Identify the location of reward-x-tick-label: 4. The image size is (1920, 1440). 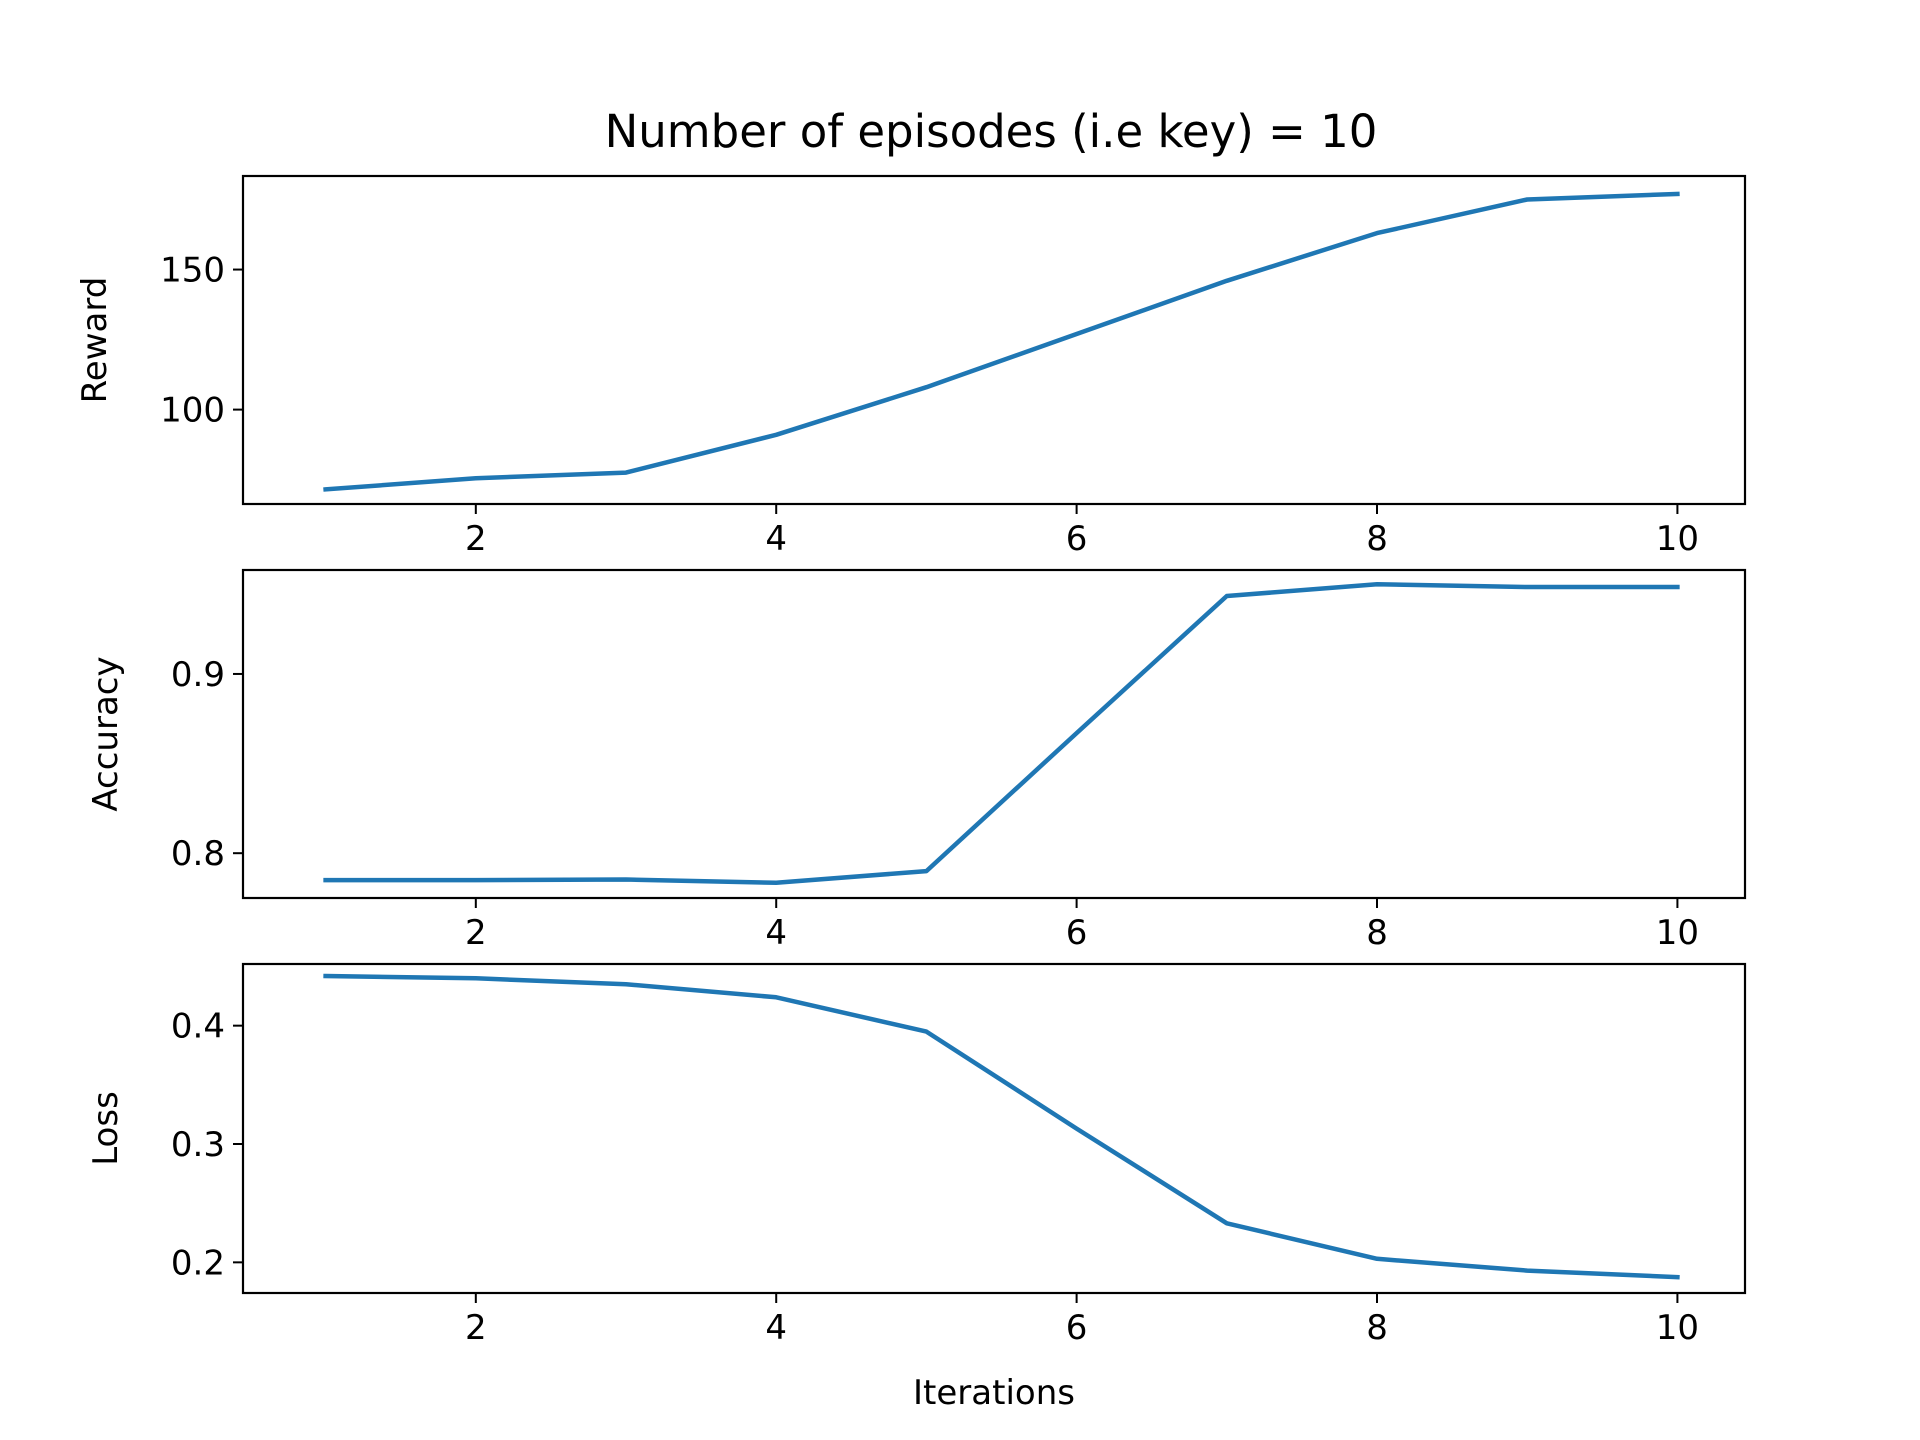
(776, 539).